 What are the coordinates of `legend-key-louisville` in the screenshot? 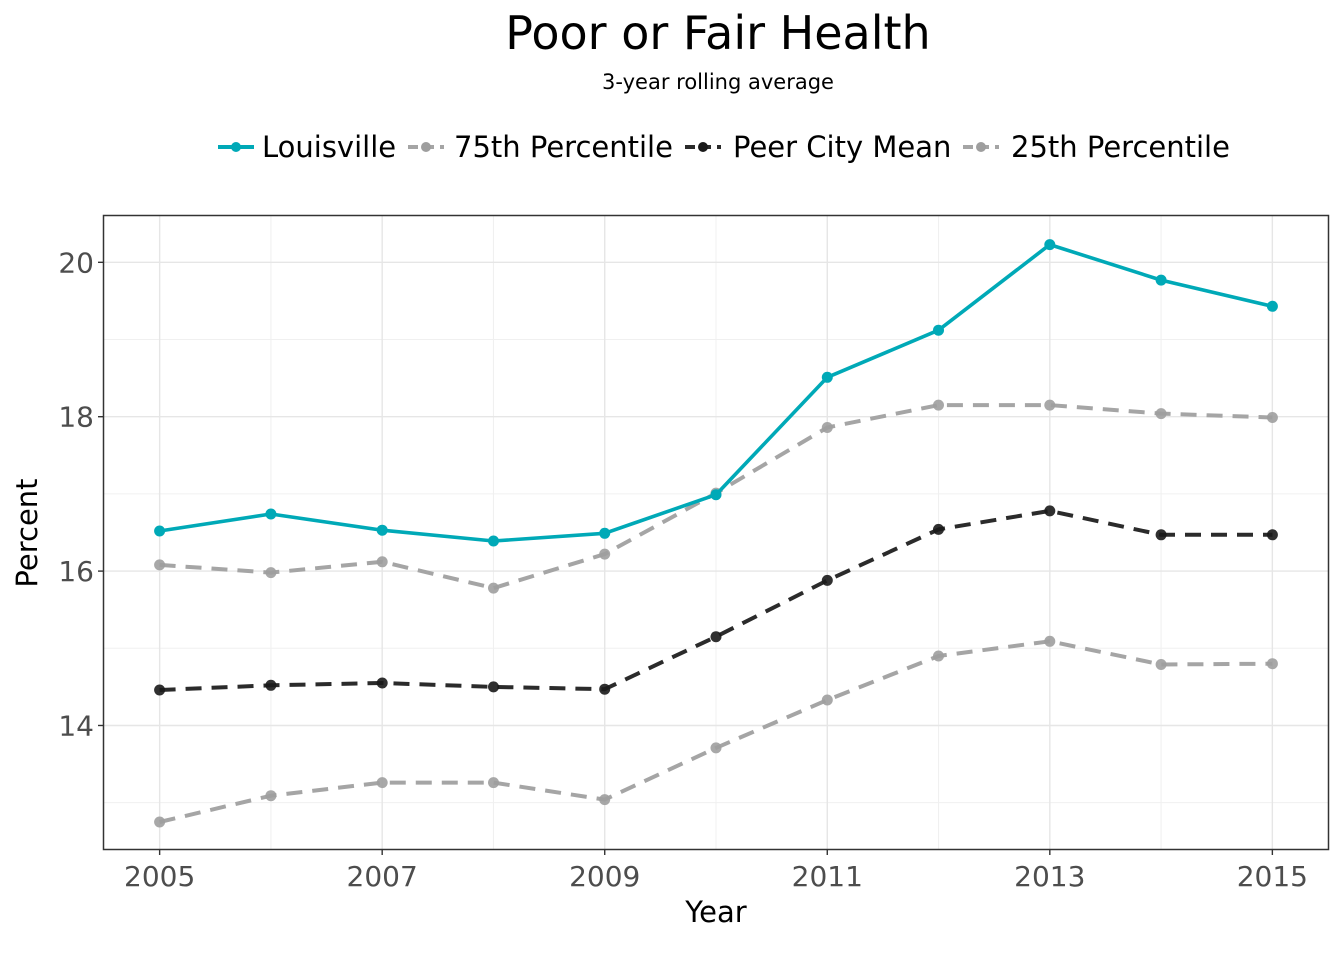 It's located at (236, 147).